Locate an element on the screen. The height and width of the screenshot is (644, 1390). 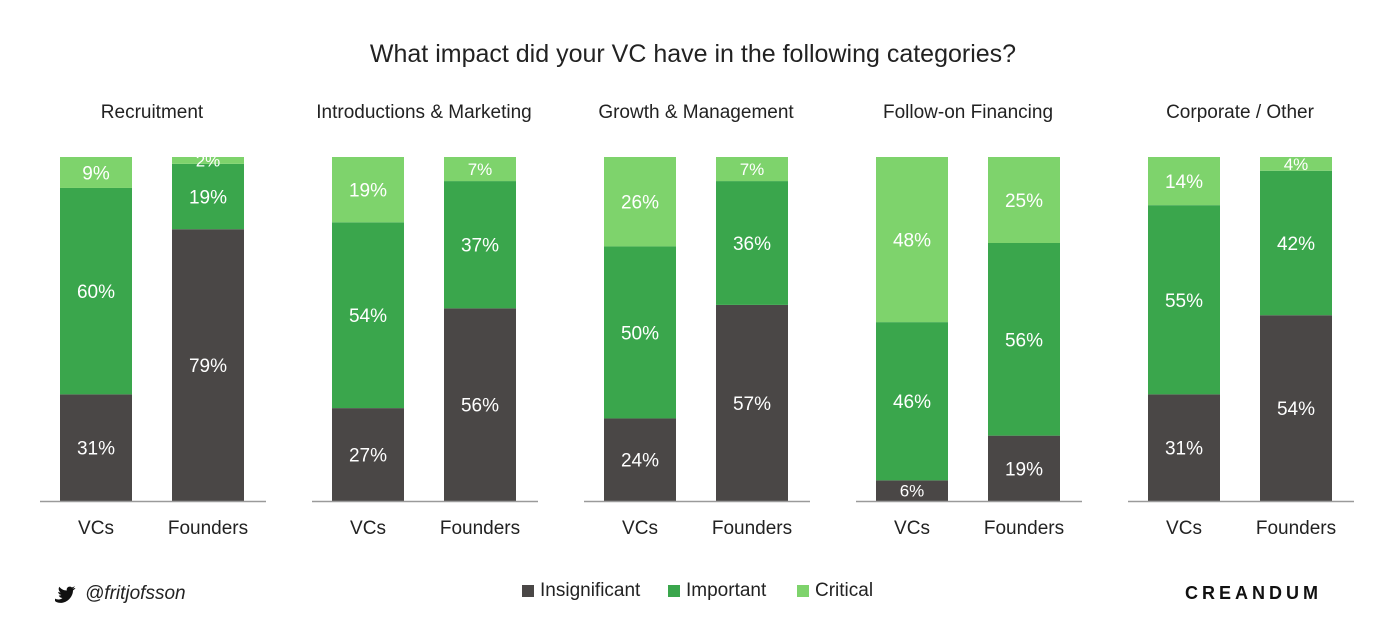
legend-item-critical: Critical is located at coordinates (835, 590).